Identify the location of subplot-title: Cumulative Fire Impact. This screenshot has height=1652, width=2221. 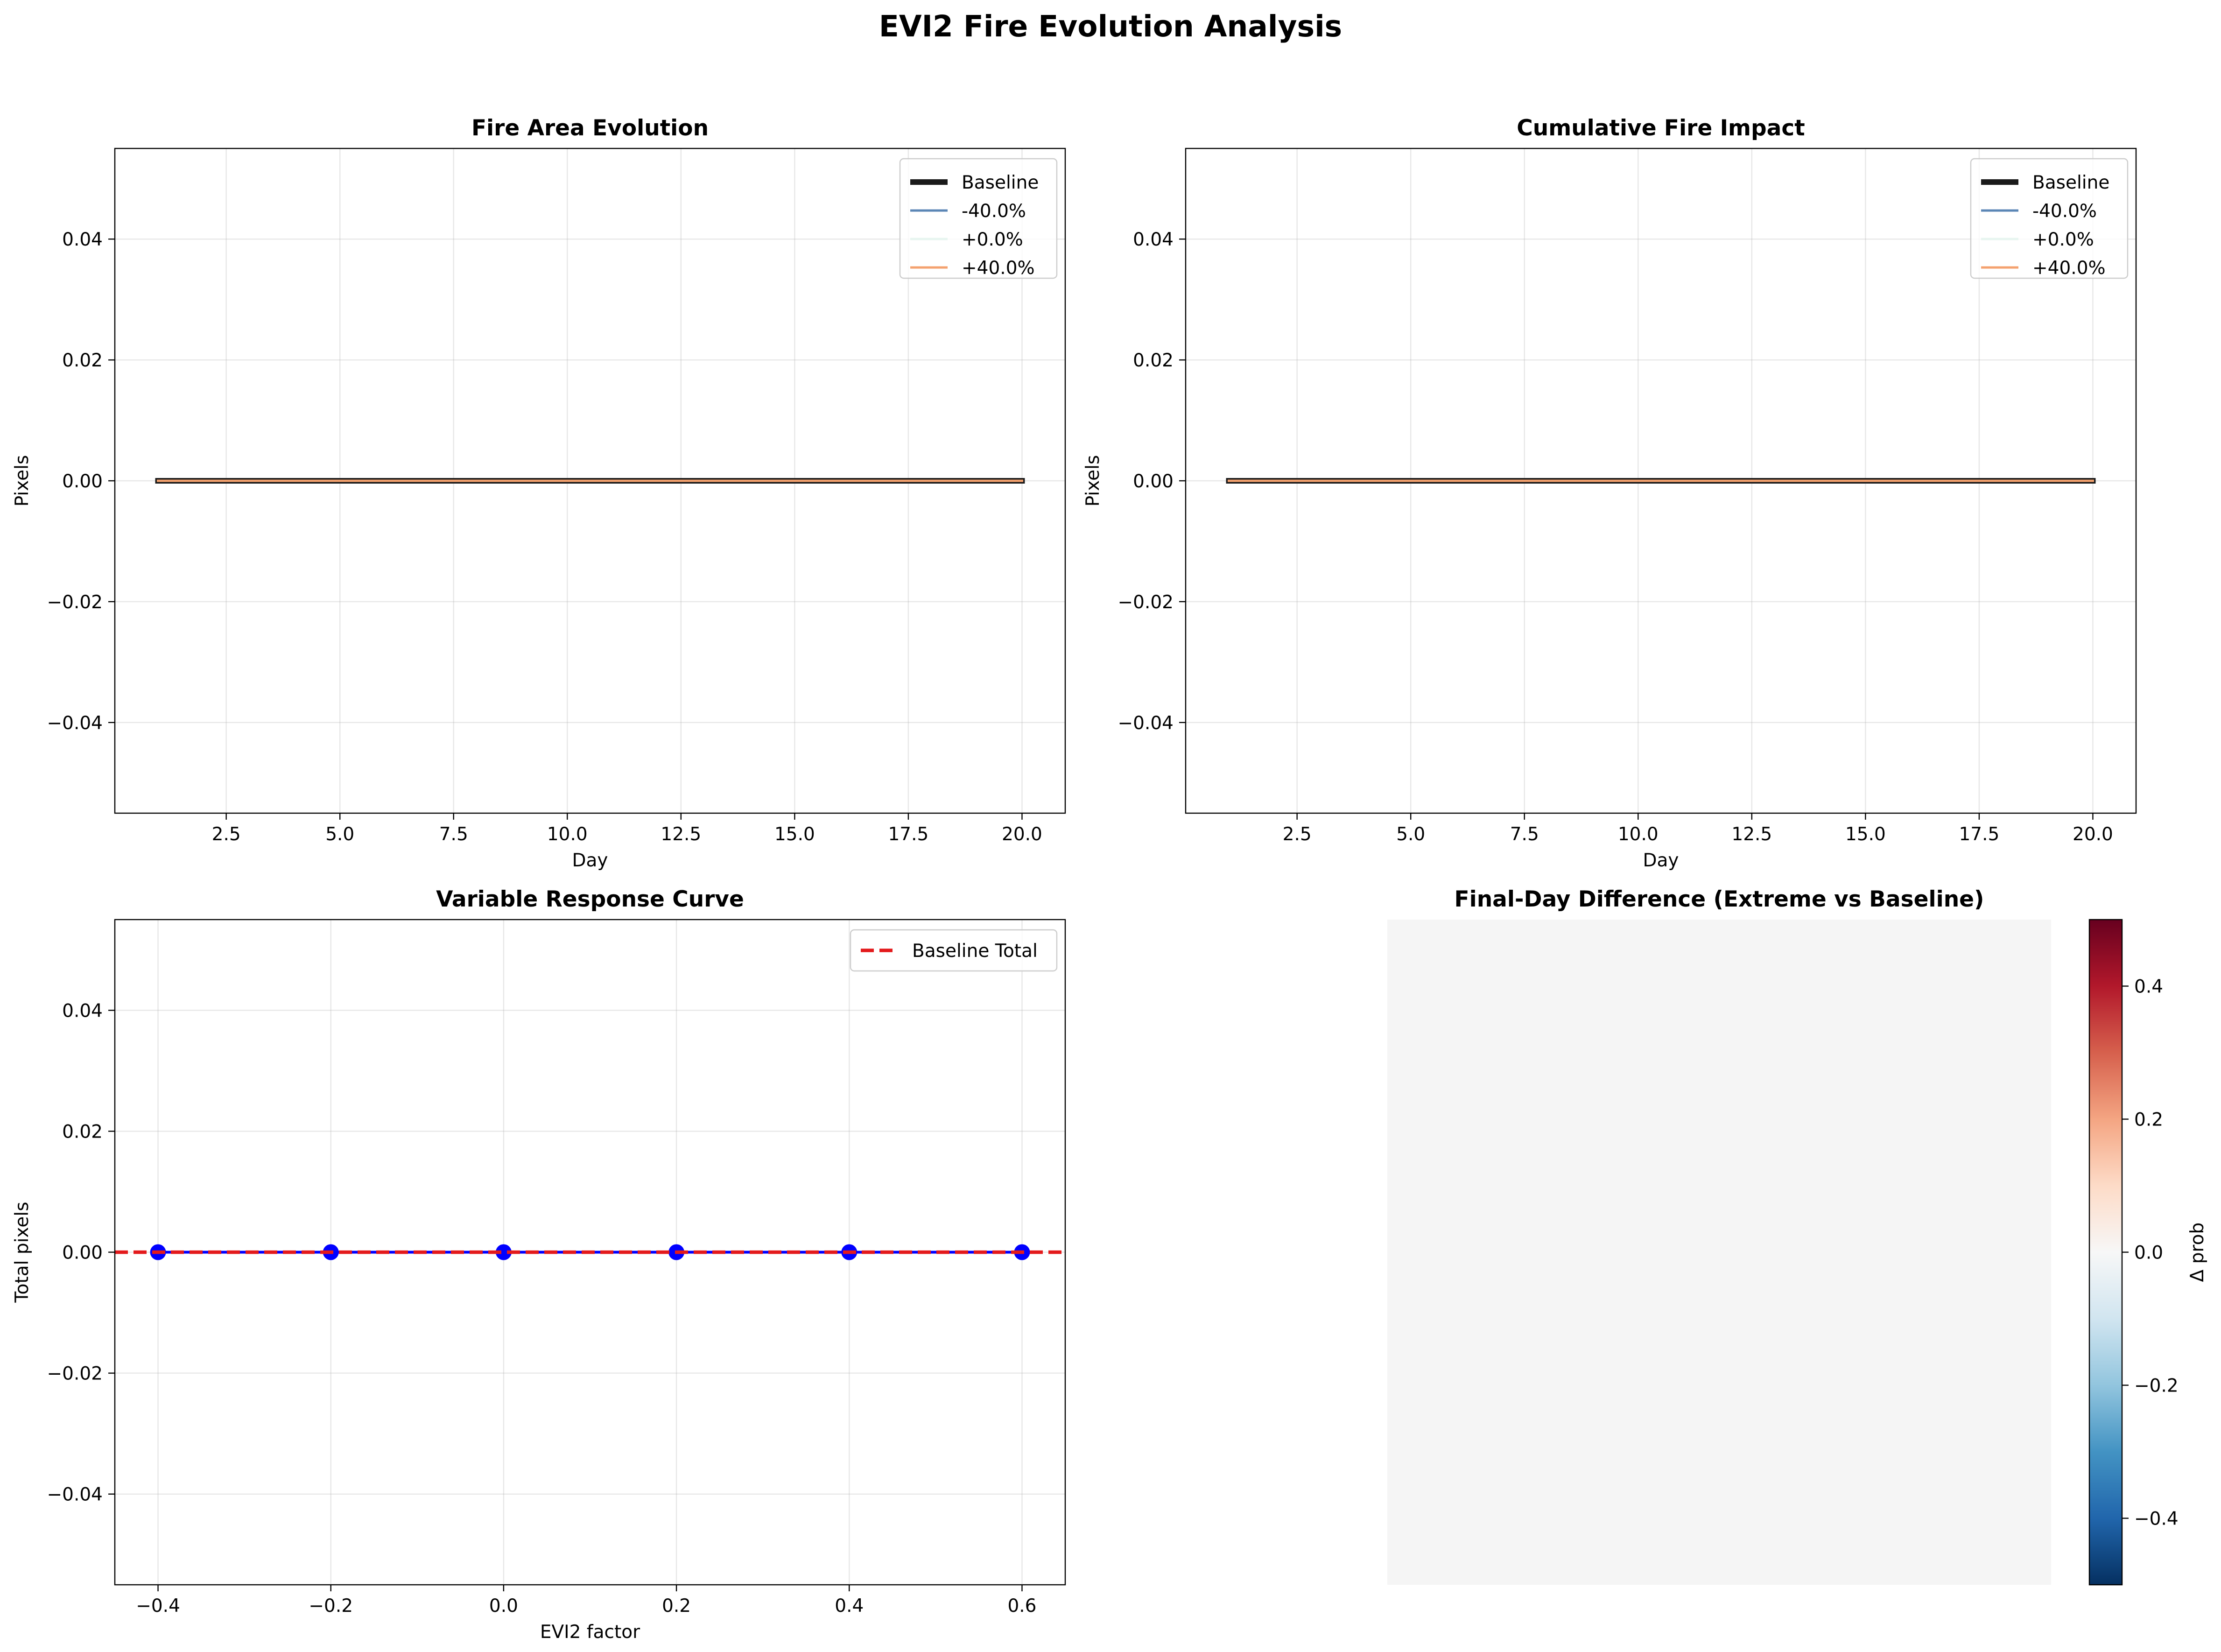
(1661, 128).